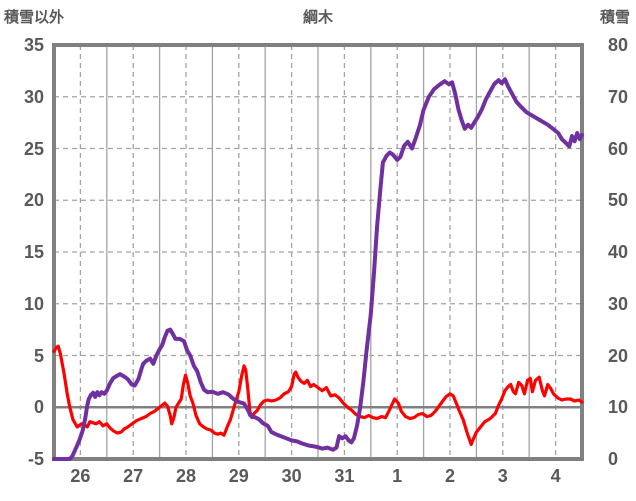  I want to click on right-axis-tick-label: 30, so click(618, 303).